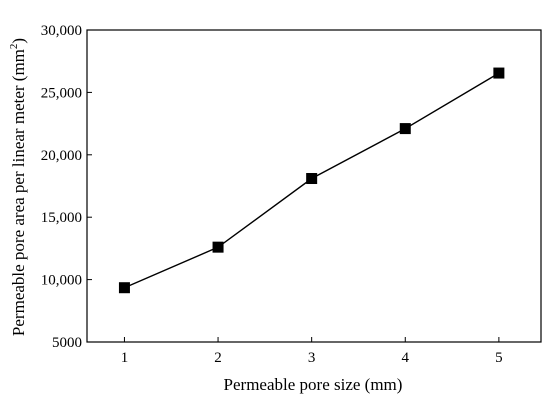 This screenshot has height=403, width=550. I want to click on y-tick-label: 20,000, so click(61, 156).